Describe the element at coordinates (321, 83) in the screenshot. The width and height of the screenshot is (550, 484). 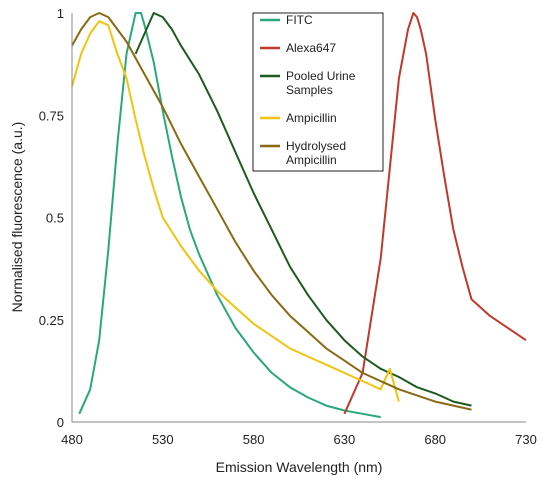
I see `legend-label-3: Pooled Urine Samples` at that location.